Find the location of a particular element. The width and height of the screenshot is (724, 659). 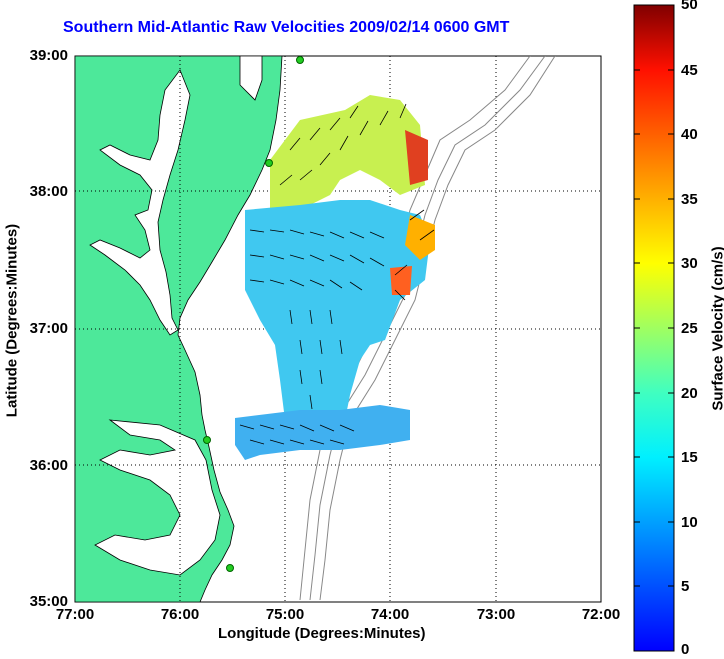

radar-stations is located at coordinates (253, 314).